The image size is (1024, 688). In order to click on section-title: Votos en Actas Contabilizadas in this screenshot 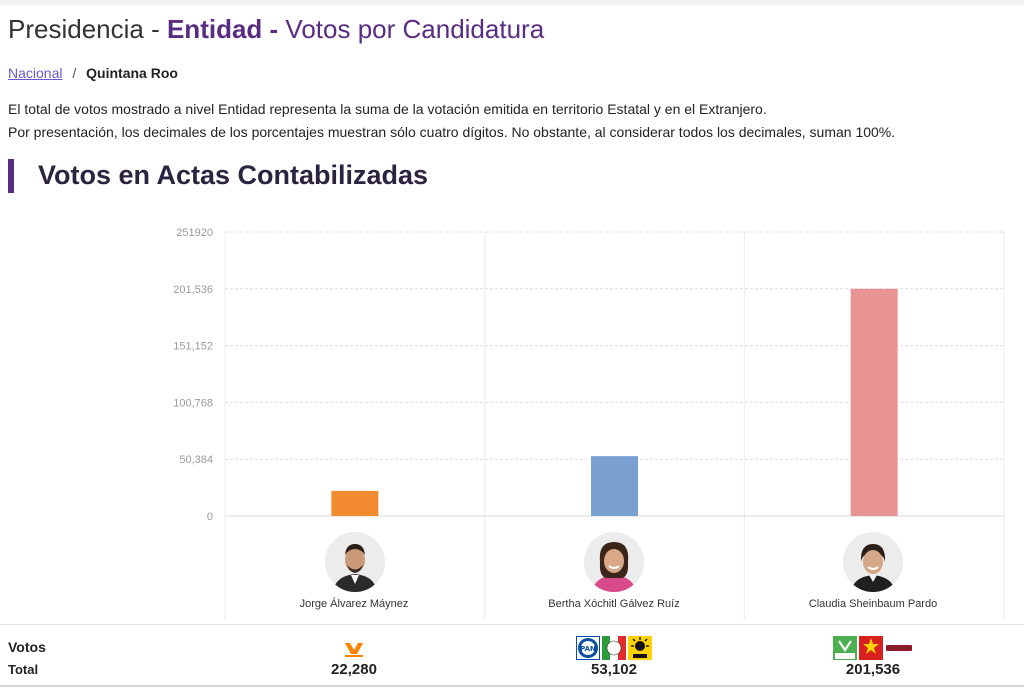, I will do `click(233, 175)`.